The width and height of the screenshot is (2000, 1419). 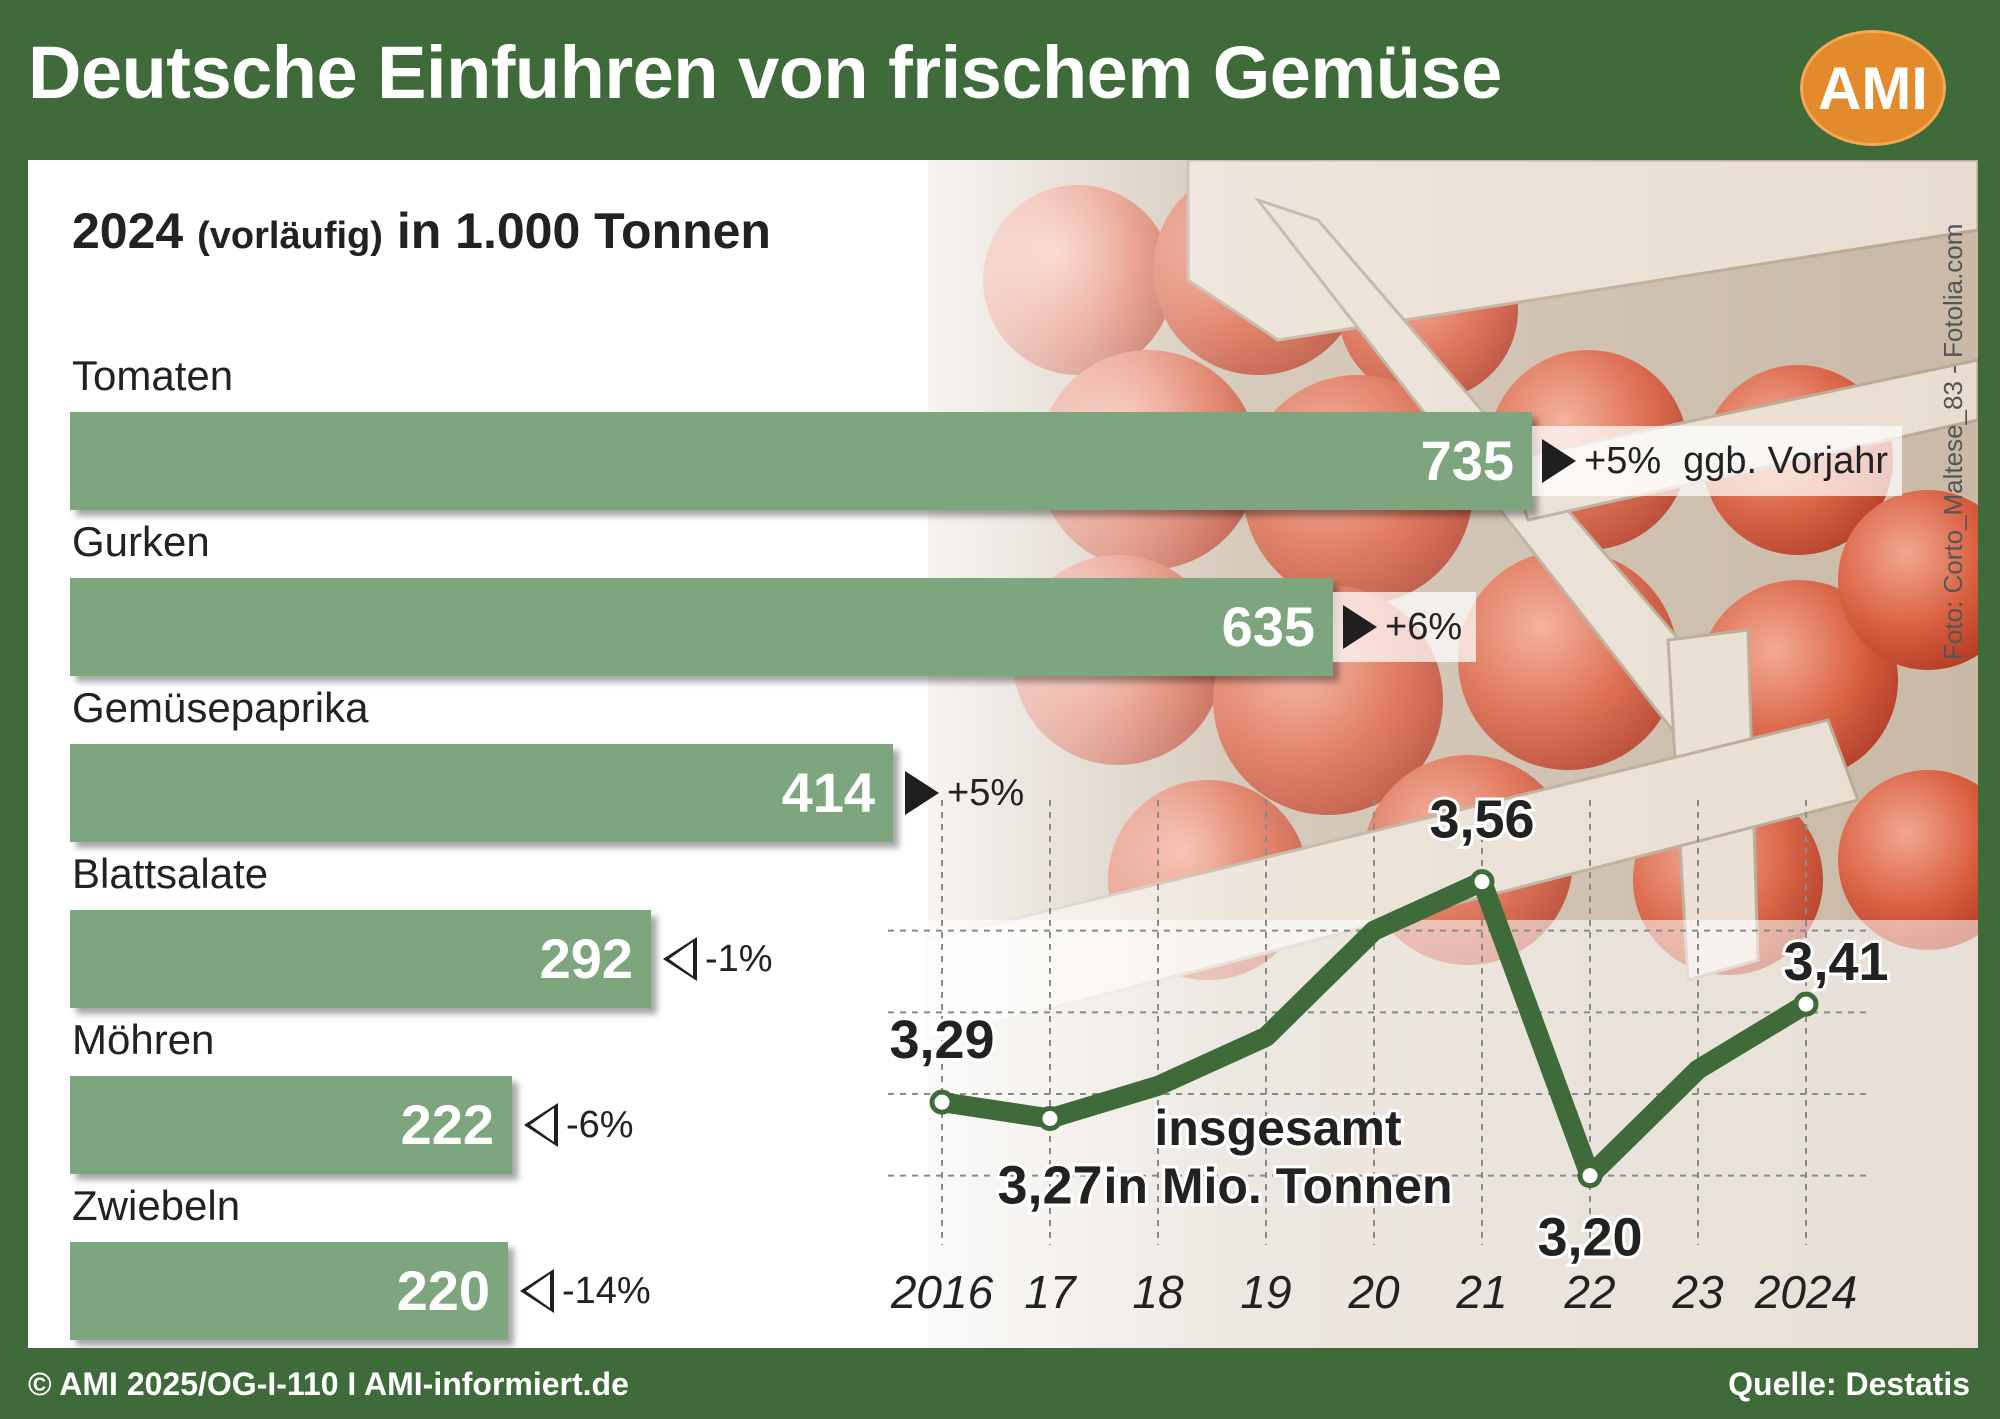 What do you see at coordinates (739, 958) in the screenshot?
I see `change-percent: -1%` at bounding box center [739, 958].